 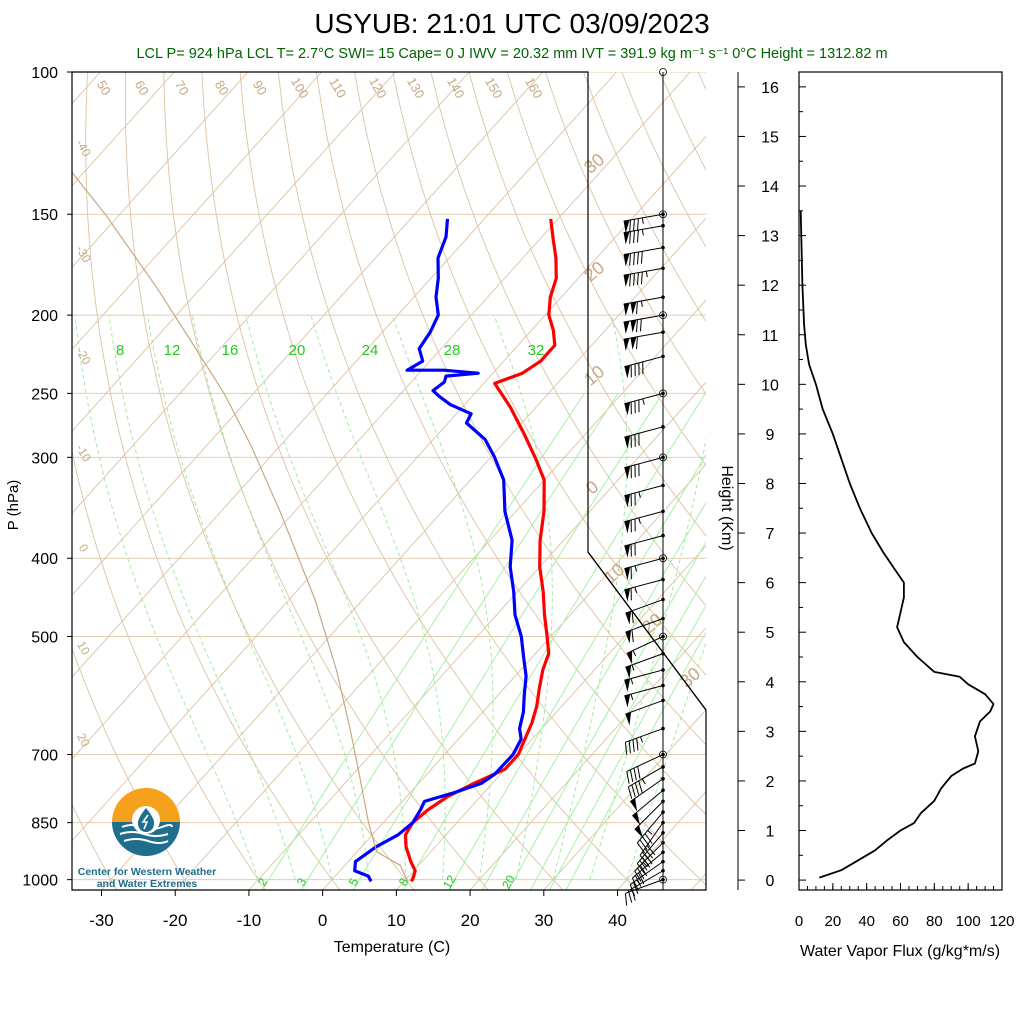 What do you see at coordinates (147, 872) in the screenshot?
I see `logo-caption-line1: Center for Western Weather` at bounding box center [147, 872].